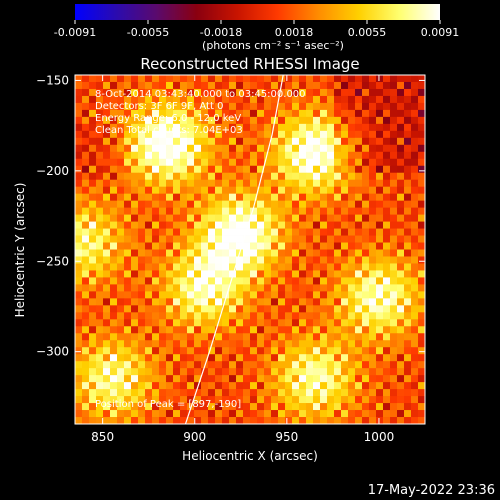 Image resolution: width=500 pixels, height=500 pixels. Describe the element at coordinates (221, 32) in the screenshot. I see `colorbar-tick-label: -0.0018` at that location.